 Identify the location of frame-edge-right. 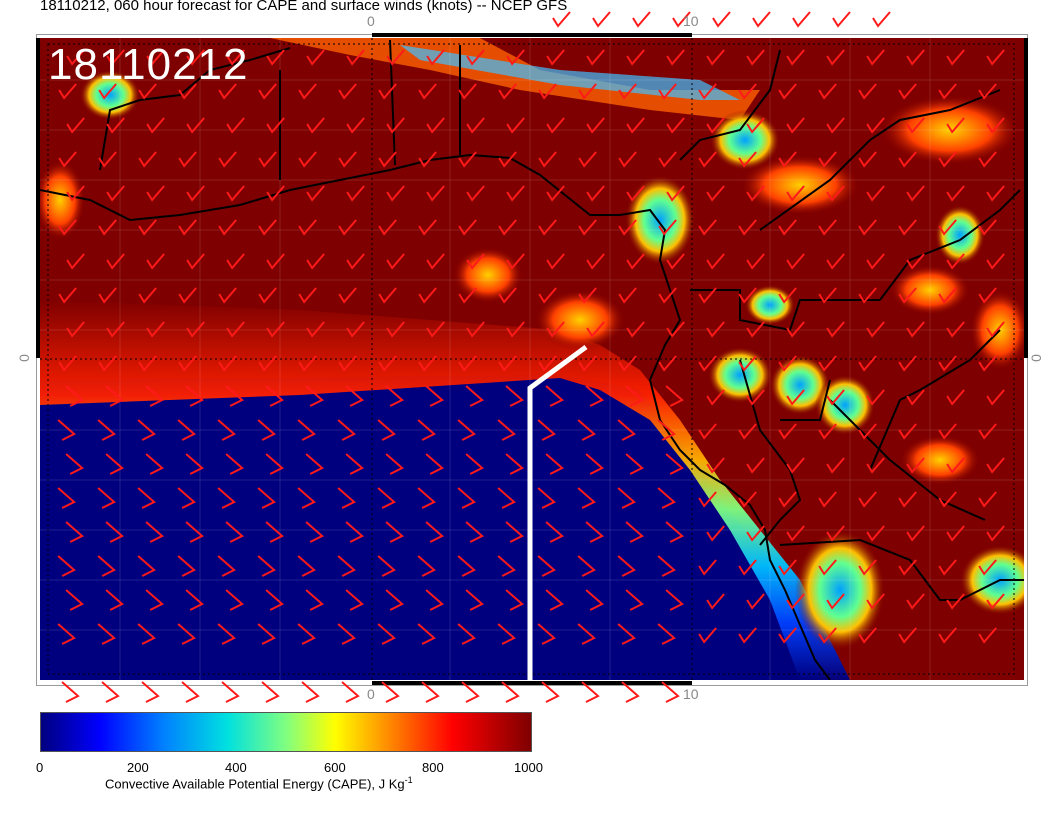
(1026, 198).